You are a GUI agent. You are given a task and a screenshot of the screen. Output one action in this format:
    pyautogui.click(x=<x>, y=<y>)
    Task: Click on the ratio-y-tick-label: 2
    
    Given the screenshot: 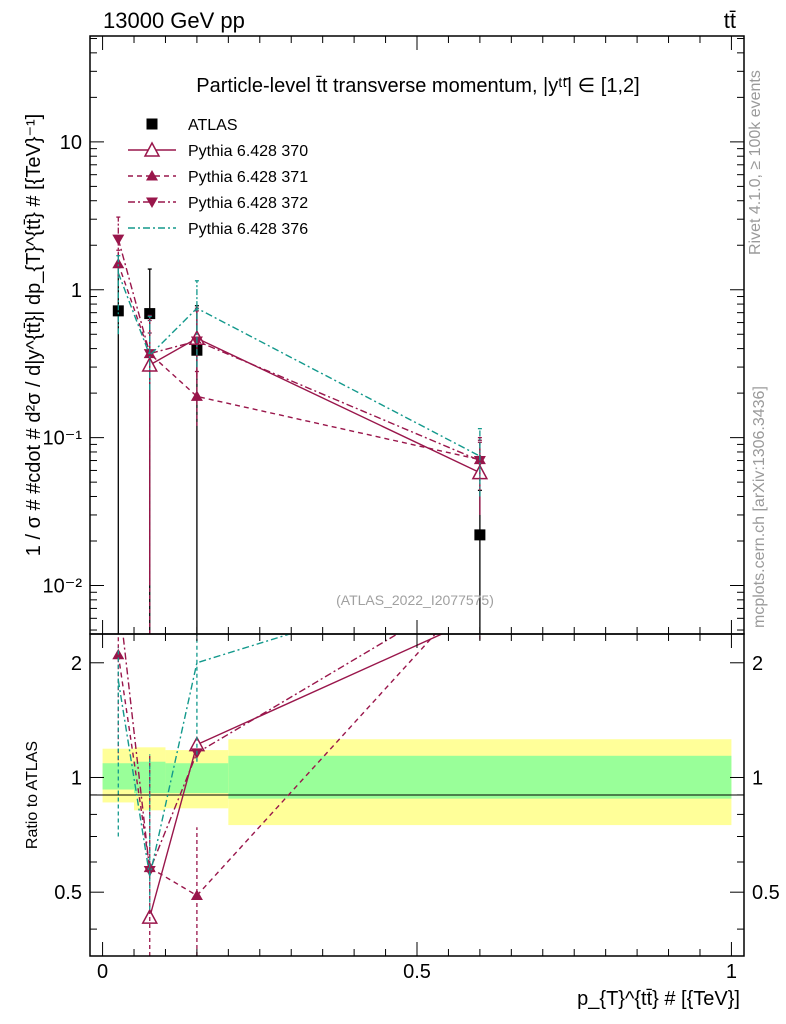 What is the action you would take?
    pyautogui.click(x=76, y=664)
    